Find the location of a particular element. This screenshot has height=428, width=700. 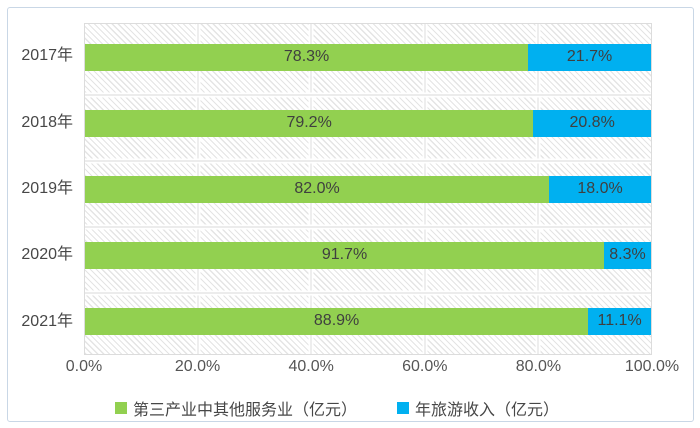

bar-row: 78.3% 21.7% is located at coordinates (368, 57).